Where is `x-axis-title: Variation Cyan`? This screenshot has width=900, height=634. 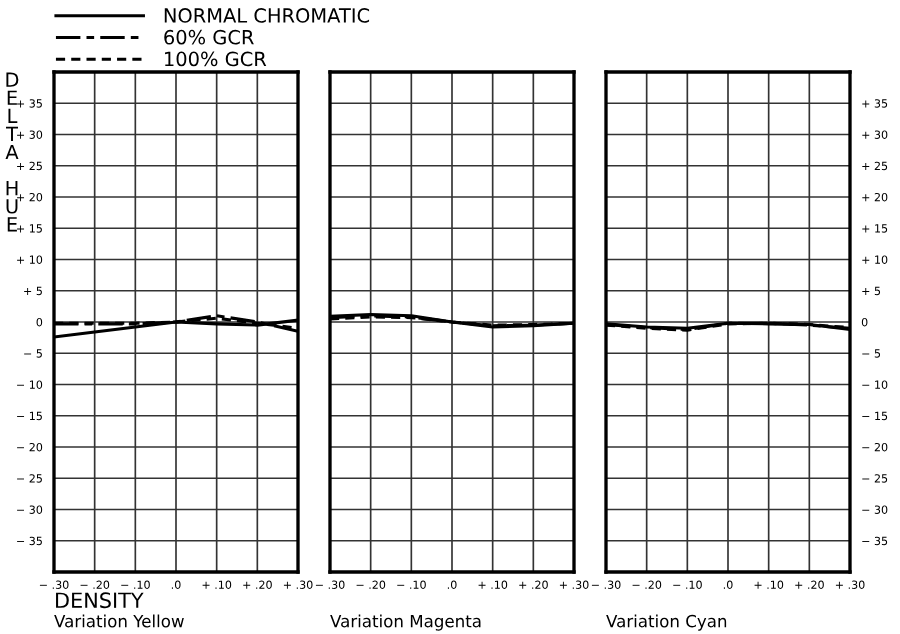
x-axis-title: Variation Cyan is located at coordinates (666, 622).